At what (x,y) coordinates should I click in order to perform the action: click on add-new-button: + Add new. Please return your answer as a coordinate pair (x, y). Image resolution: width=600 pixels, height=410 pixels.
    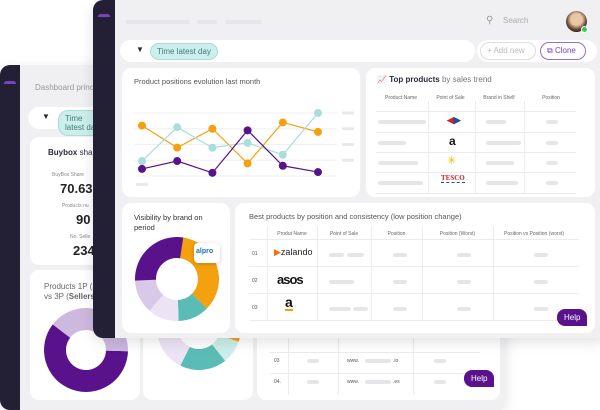
    Looking at the image, I should click on (508, 51).